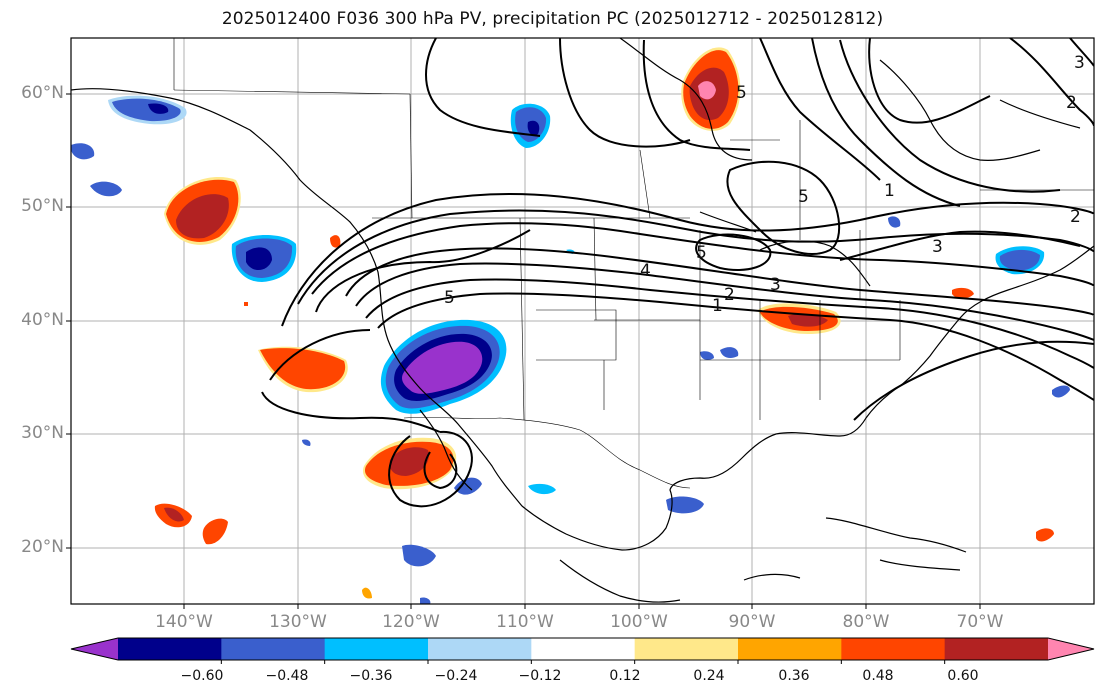 This screenshot has height=698, width=1105. Describe the element at coordinates (456, 676) in the screenshot. I see `colorbar-tick-label: −0.24` at that location.